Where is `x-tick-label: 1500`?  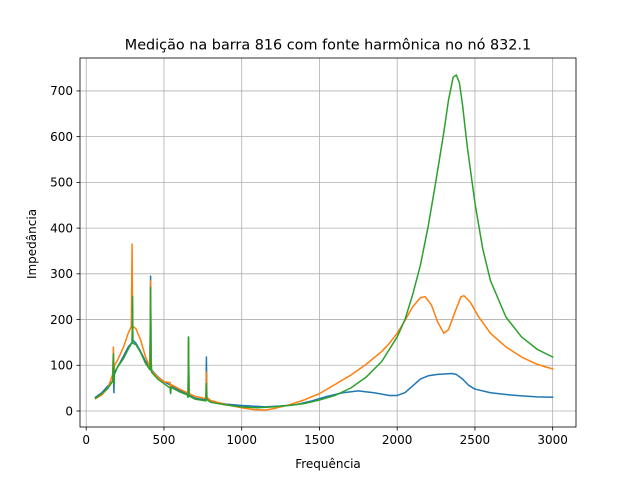
x-tick-label: 1500 is located at coordinates (319, 440).